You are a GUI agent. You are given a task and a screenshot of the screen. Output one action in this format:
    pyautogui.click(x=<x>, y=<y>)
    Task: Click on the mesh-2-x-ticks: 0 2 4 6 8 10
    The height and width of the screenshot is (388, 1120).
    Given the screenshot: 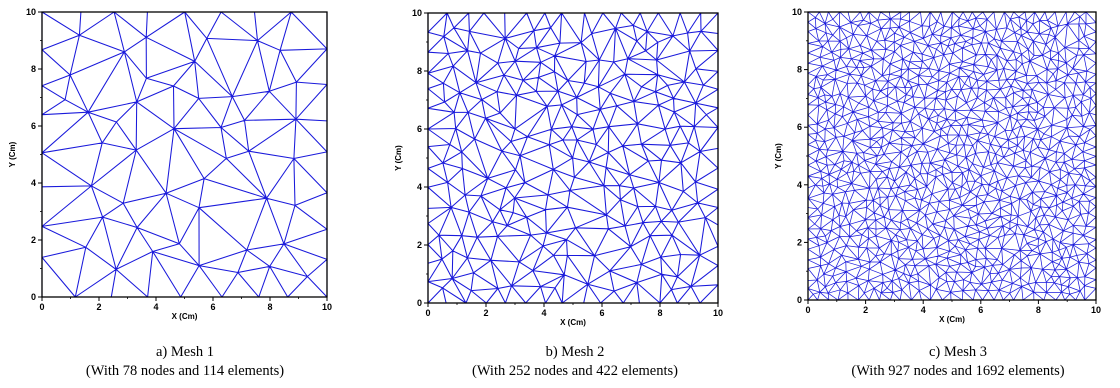 What is the action you would take?
    pyautogui.click(x=574, y=310)
    